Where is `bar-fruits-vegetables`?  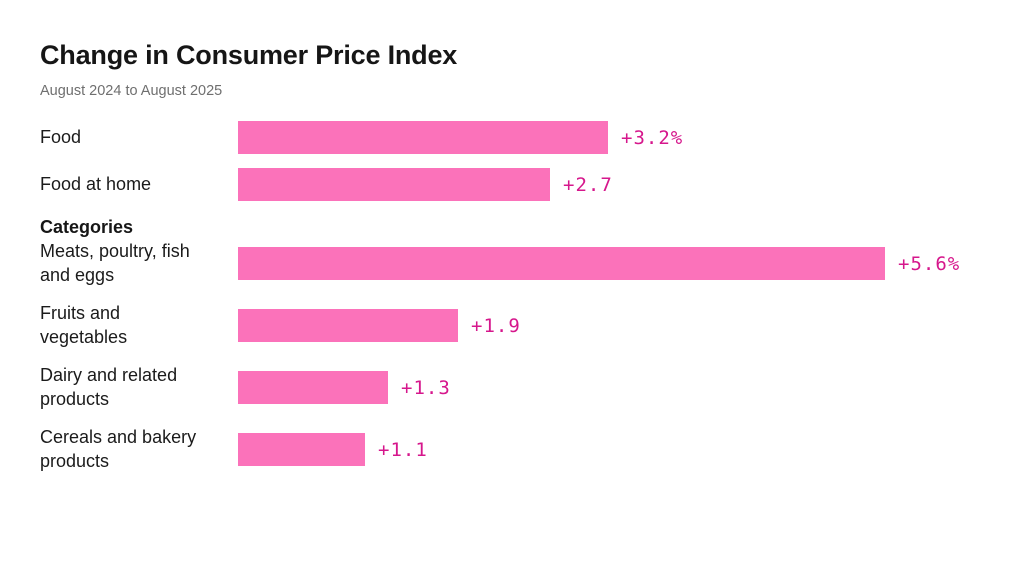
bar-fruits-vegetables is located at coordinates (348, 326).